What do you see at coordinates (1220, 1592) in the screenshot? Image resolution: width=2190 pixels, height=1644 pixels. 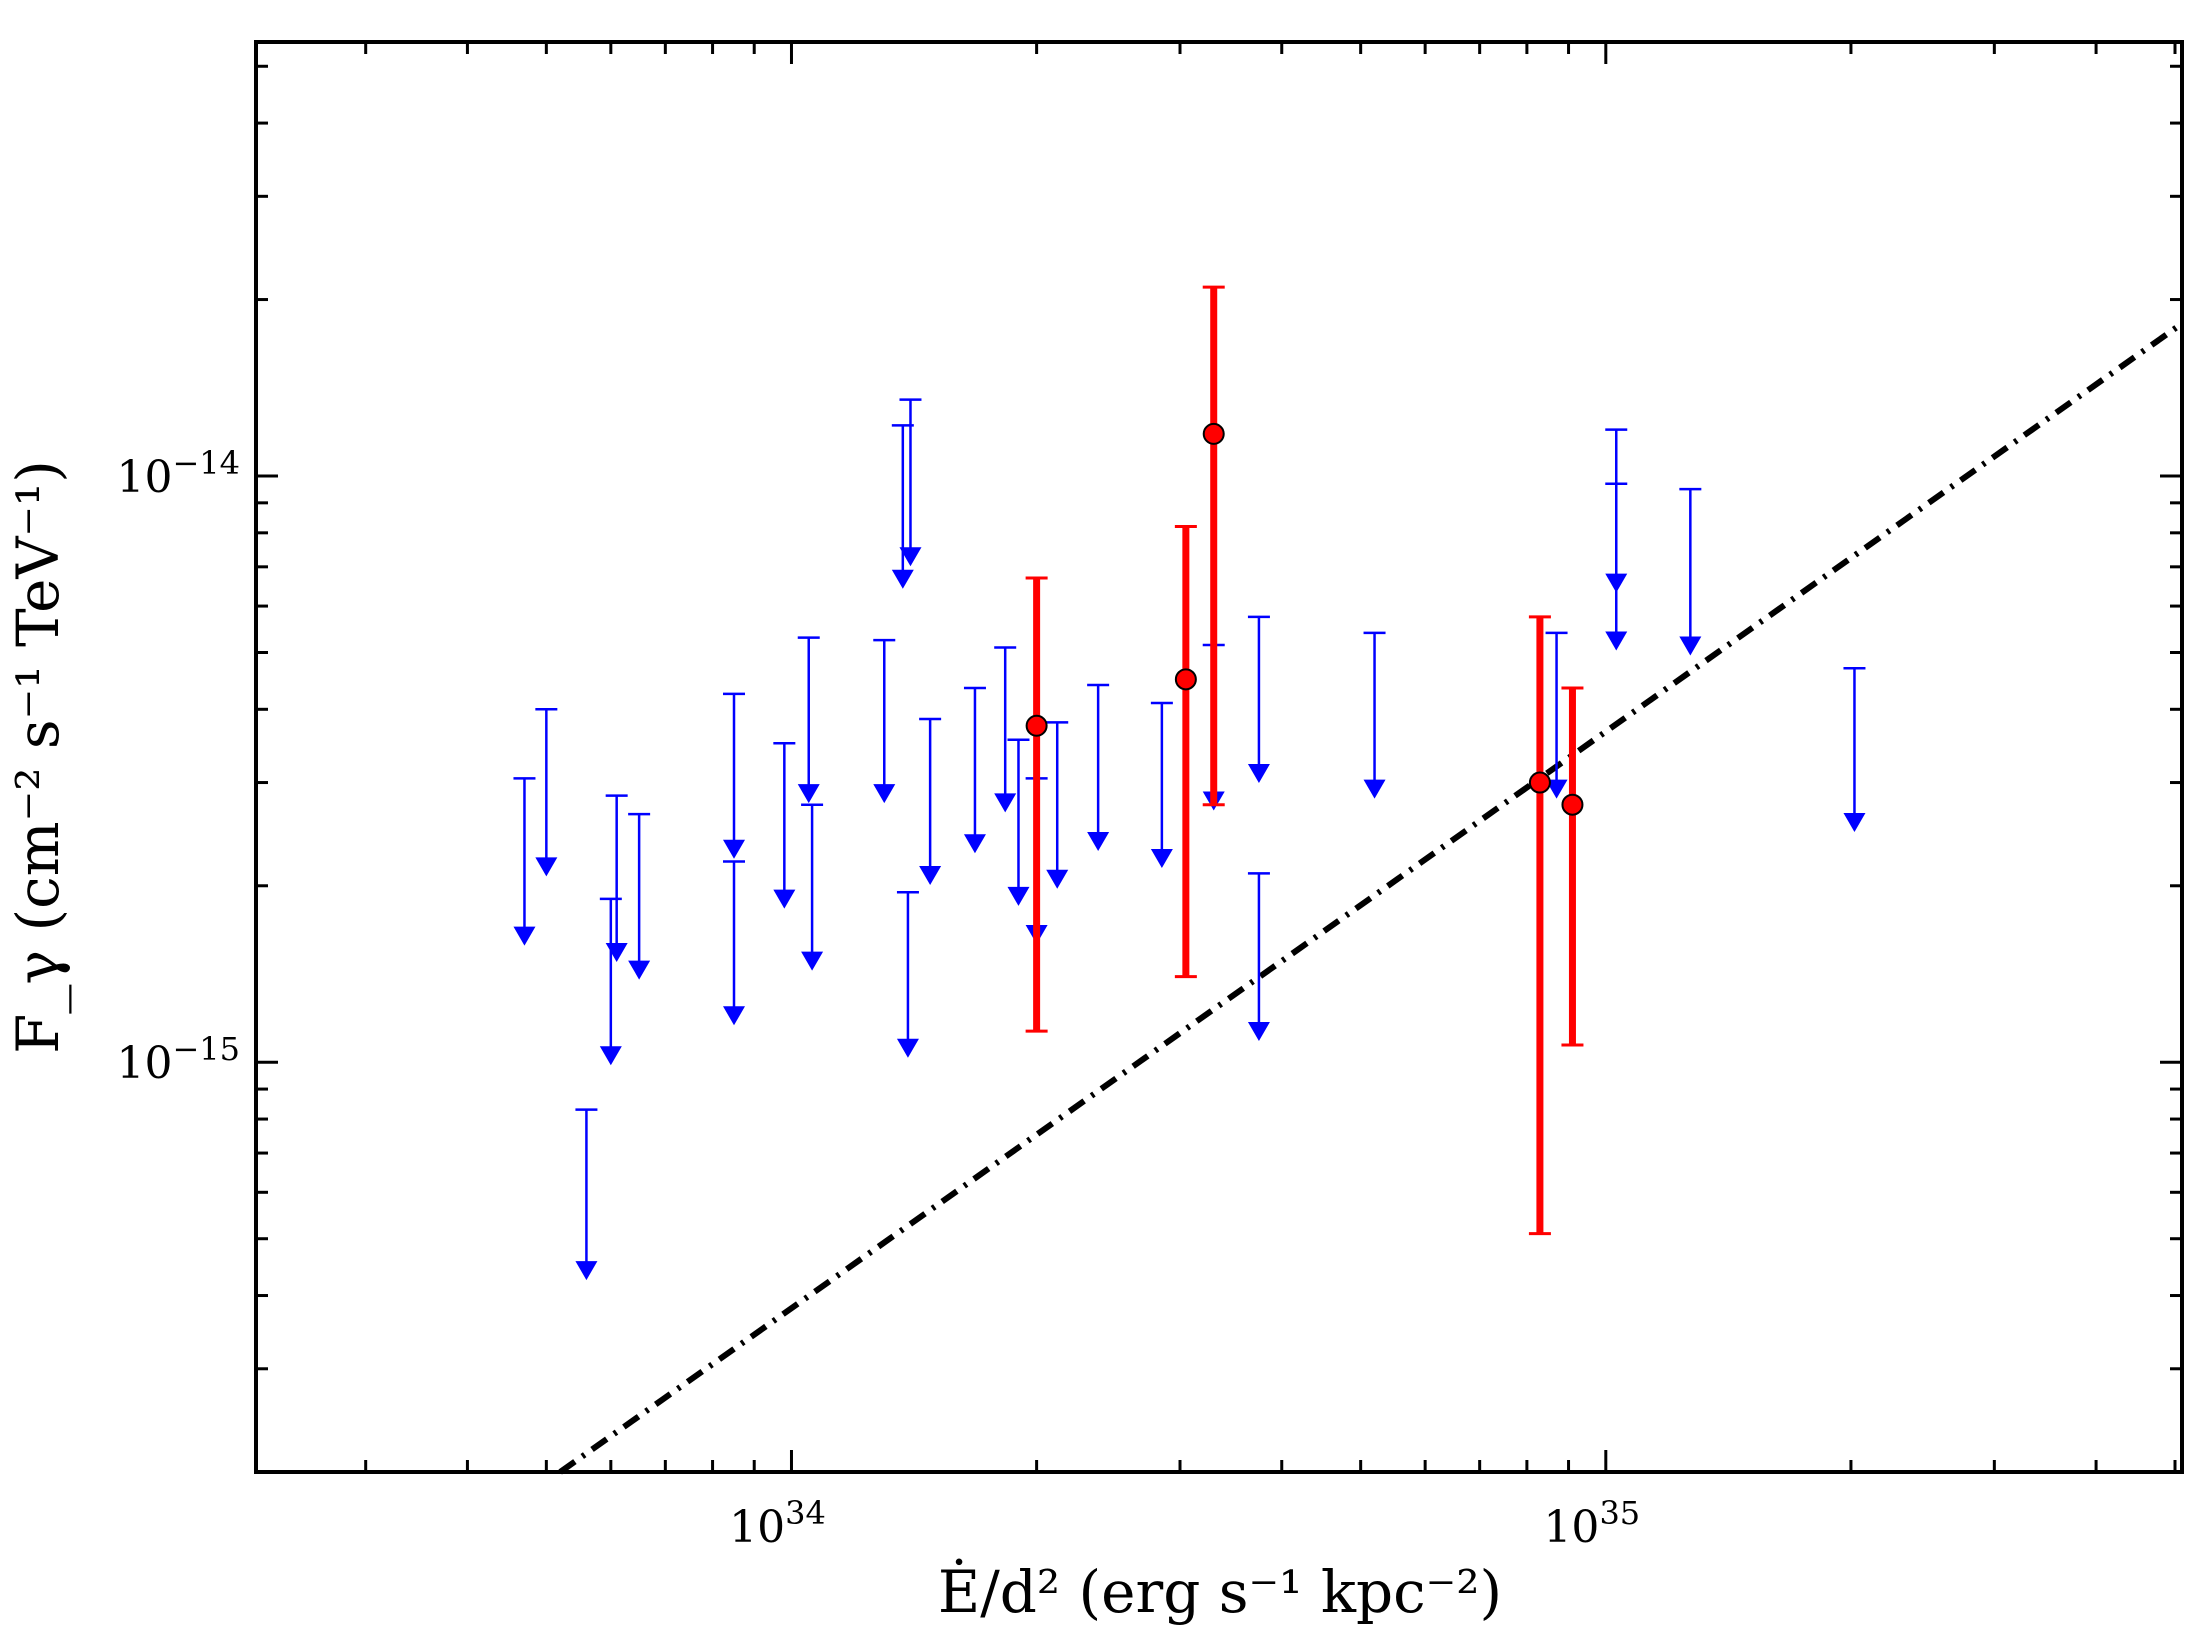 I see `x-axis-label: Ė/d² (erg s⁻¹ kpc⁻²)` at bounding box center [1220, 1592].